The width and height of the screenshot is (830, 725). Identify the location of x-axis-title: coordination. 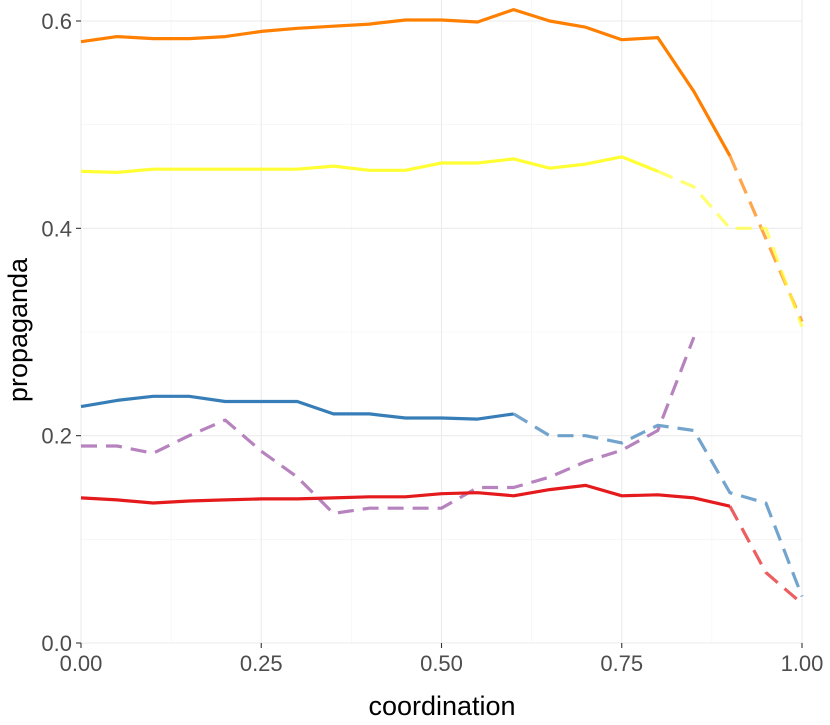
(441, 706).